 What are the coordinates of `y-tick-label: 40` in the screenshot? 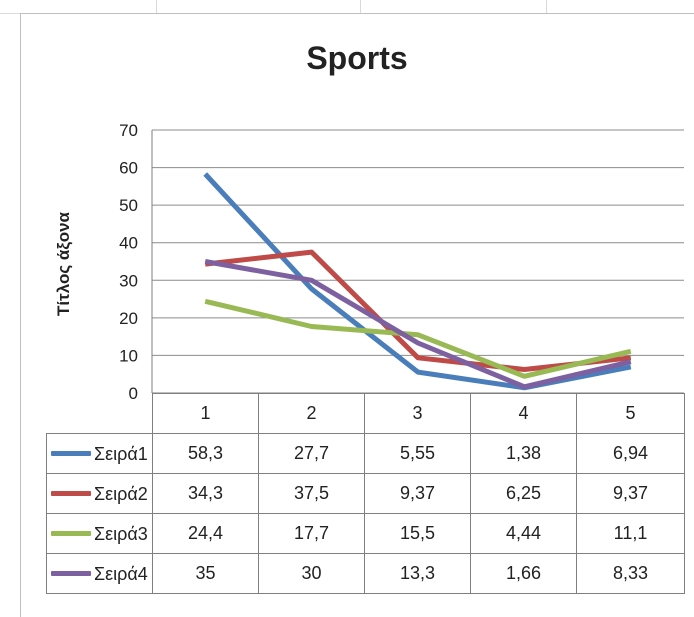 It's located at (128, 243).